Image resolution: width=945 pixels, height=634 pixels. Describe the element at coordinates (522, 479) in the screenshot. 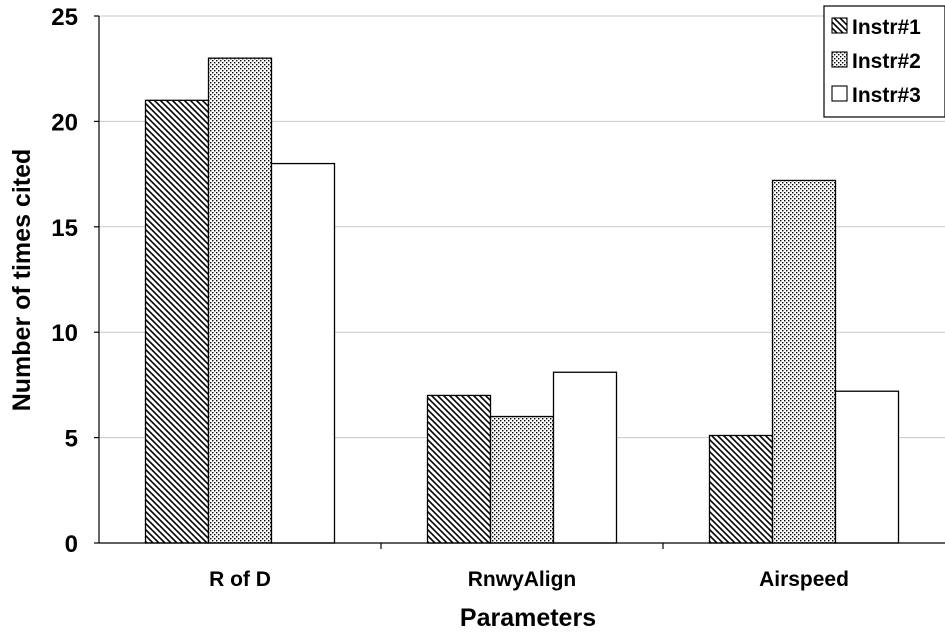

I see `bar-instr2-rnwyalign` at that location.